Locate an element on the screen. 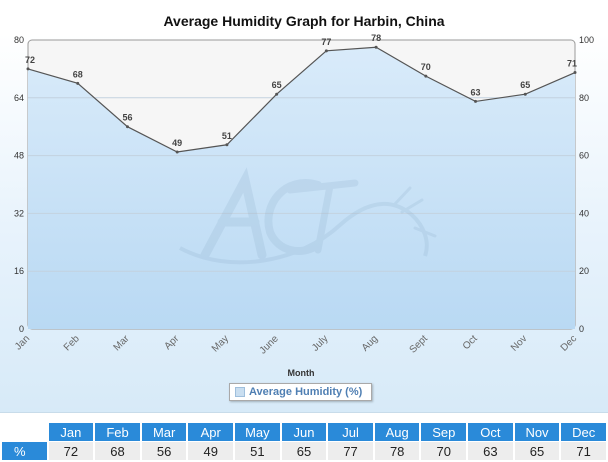 This screenshot has width=608, height=462. table-header-cell: Apr is located at coordinates (211, 432).